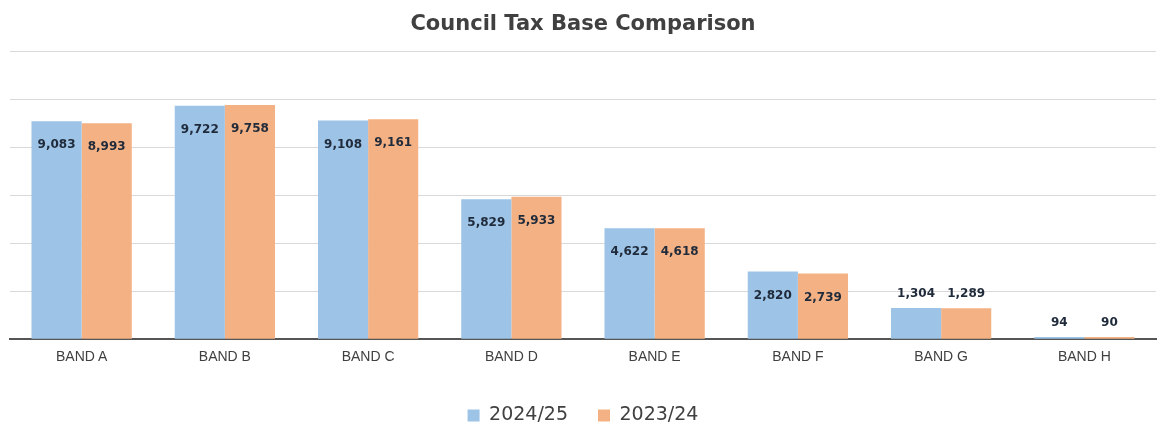 This screenshot has width=1176, height=435. I want to click on data-label: 9,161, so click(393, 142).